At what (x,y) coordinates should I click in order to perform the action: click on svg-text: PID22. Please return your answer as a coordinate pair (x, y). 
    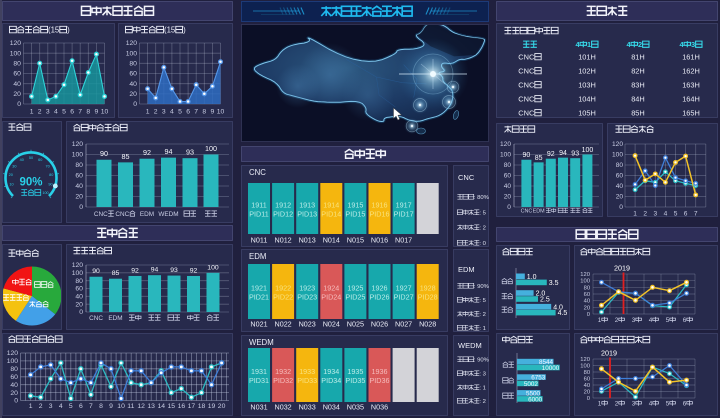
    Looking at the image, I should click on (283, 297).